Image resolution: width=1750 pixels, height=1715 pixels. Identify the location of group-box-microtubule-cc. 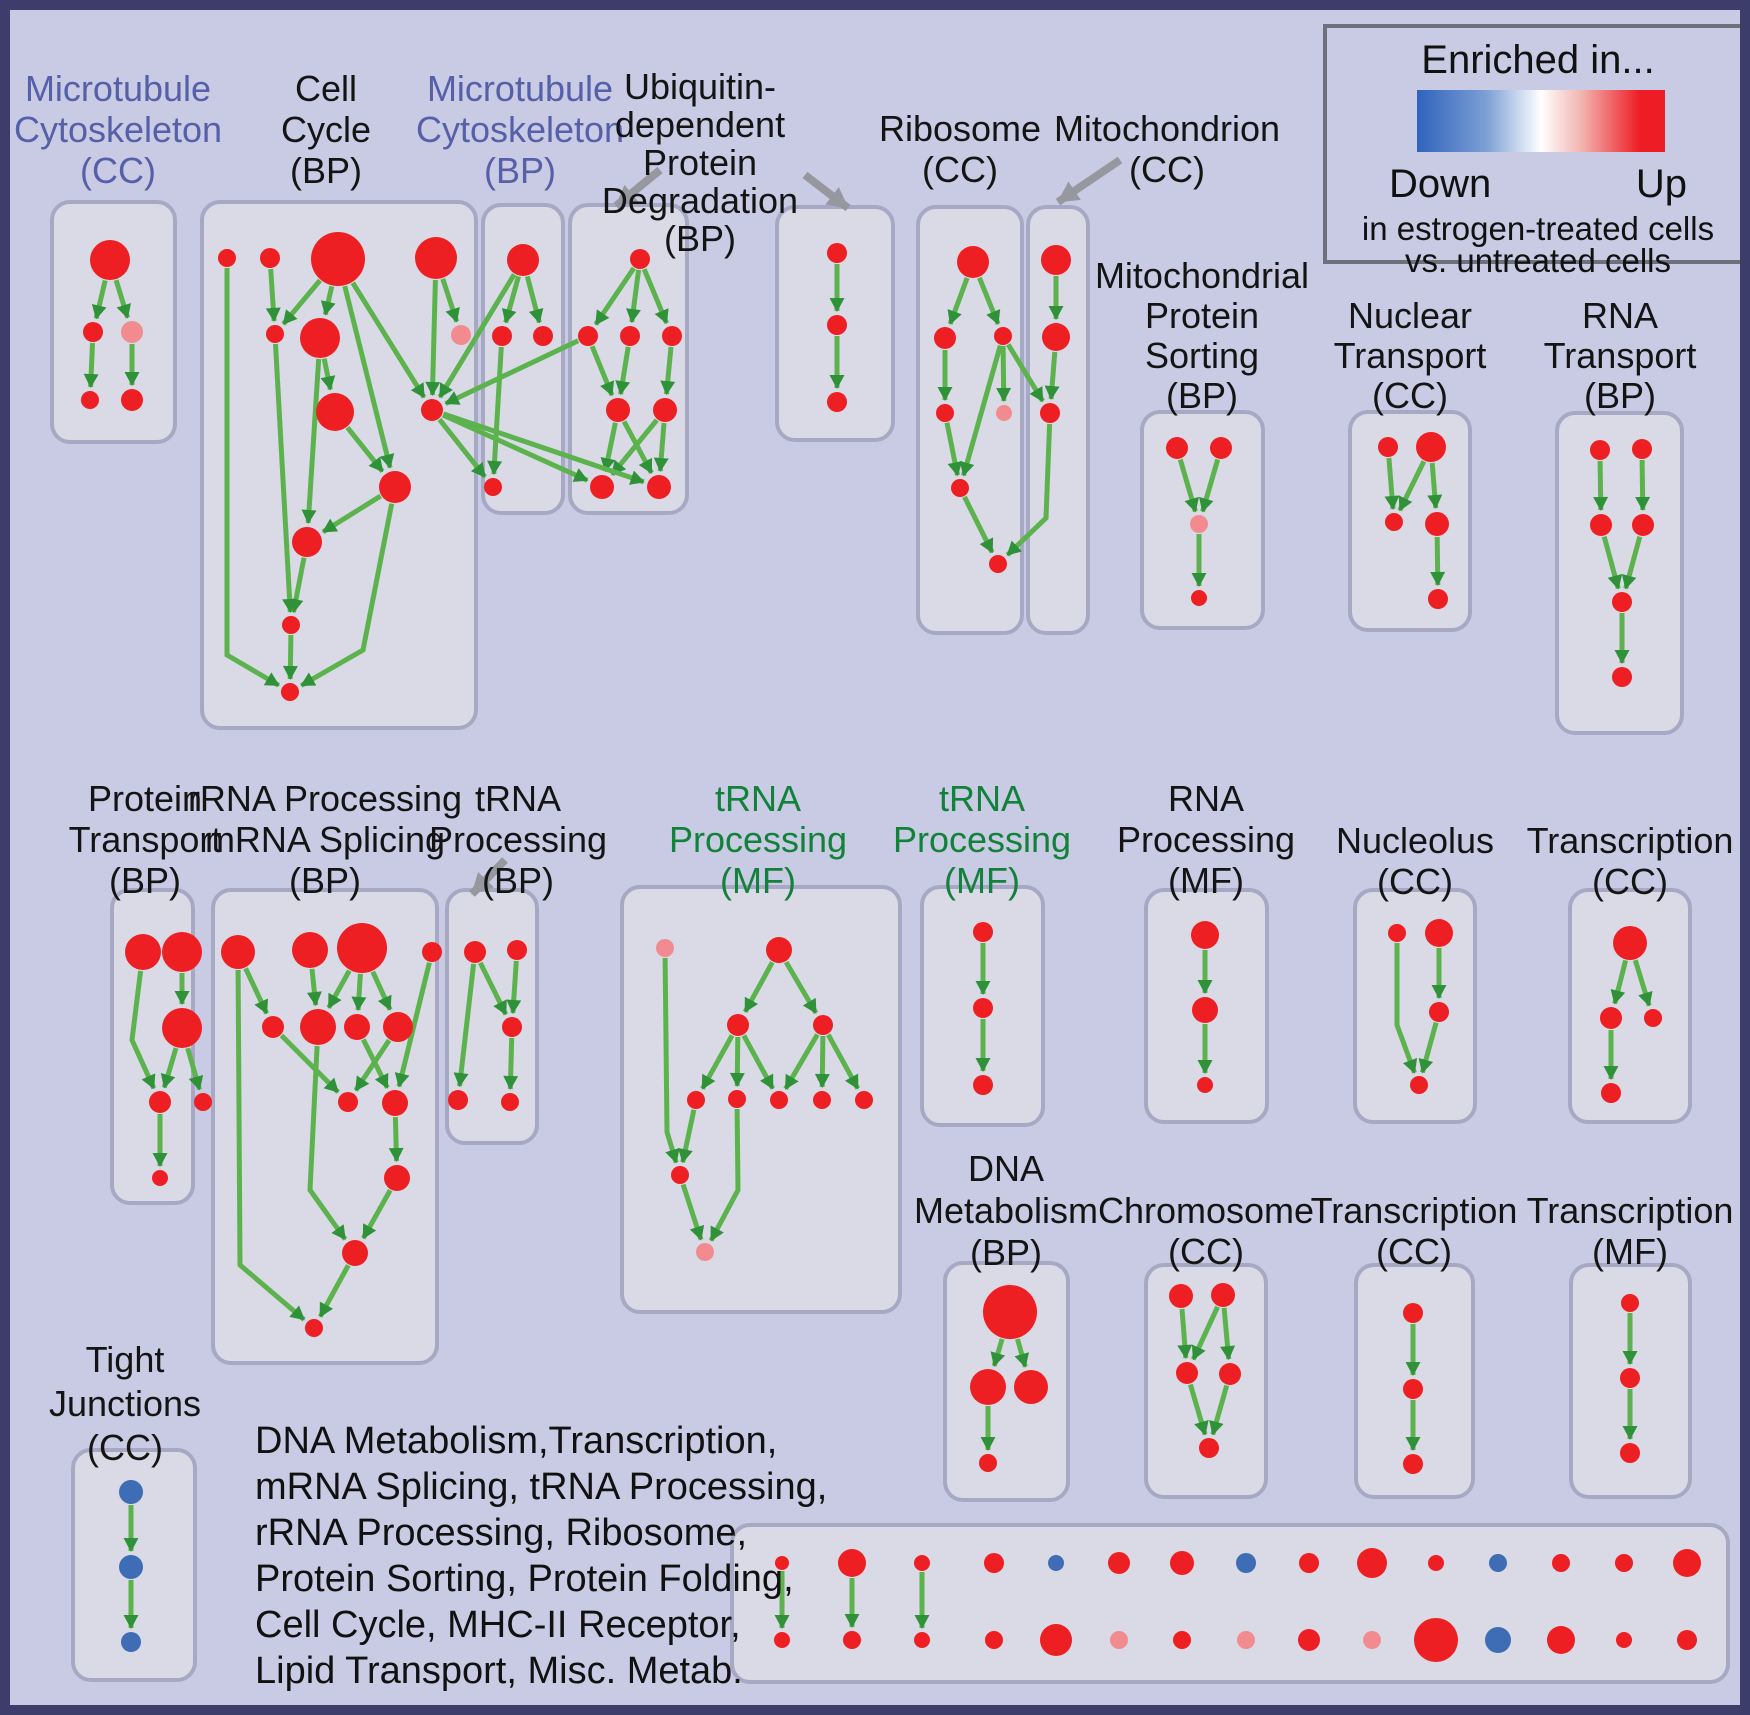
(113, 322).